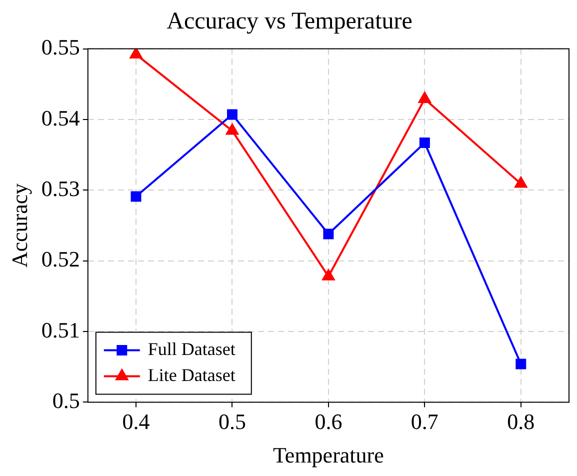  What do you see at coordinates (60, 117) in the screenshot?
I see `y-tick-label: 0.54` at bounding box center [60, 117].